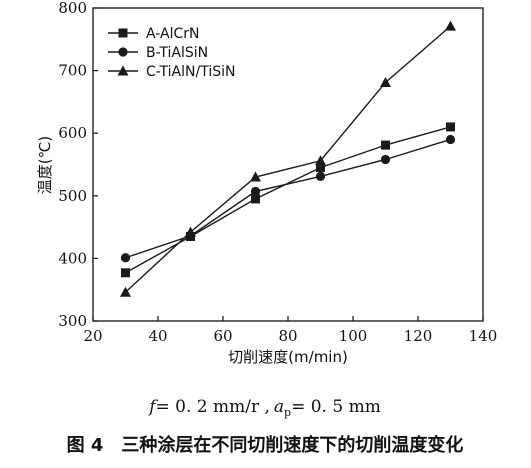 This screenshot has width=531, height=468. I want to click on x-tick-label: 140, so click(483, 336).